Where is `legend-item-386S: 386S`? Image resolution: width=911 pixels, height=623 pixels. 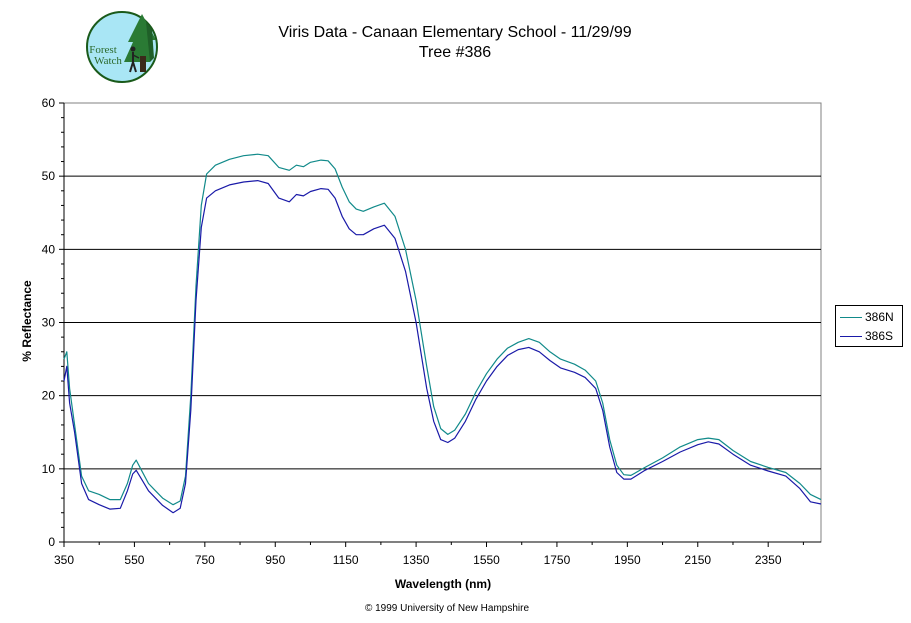 legend-item-386S: 386S is located at coordinates (866, 336).